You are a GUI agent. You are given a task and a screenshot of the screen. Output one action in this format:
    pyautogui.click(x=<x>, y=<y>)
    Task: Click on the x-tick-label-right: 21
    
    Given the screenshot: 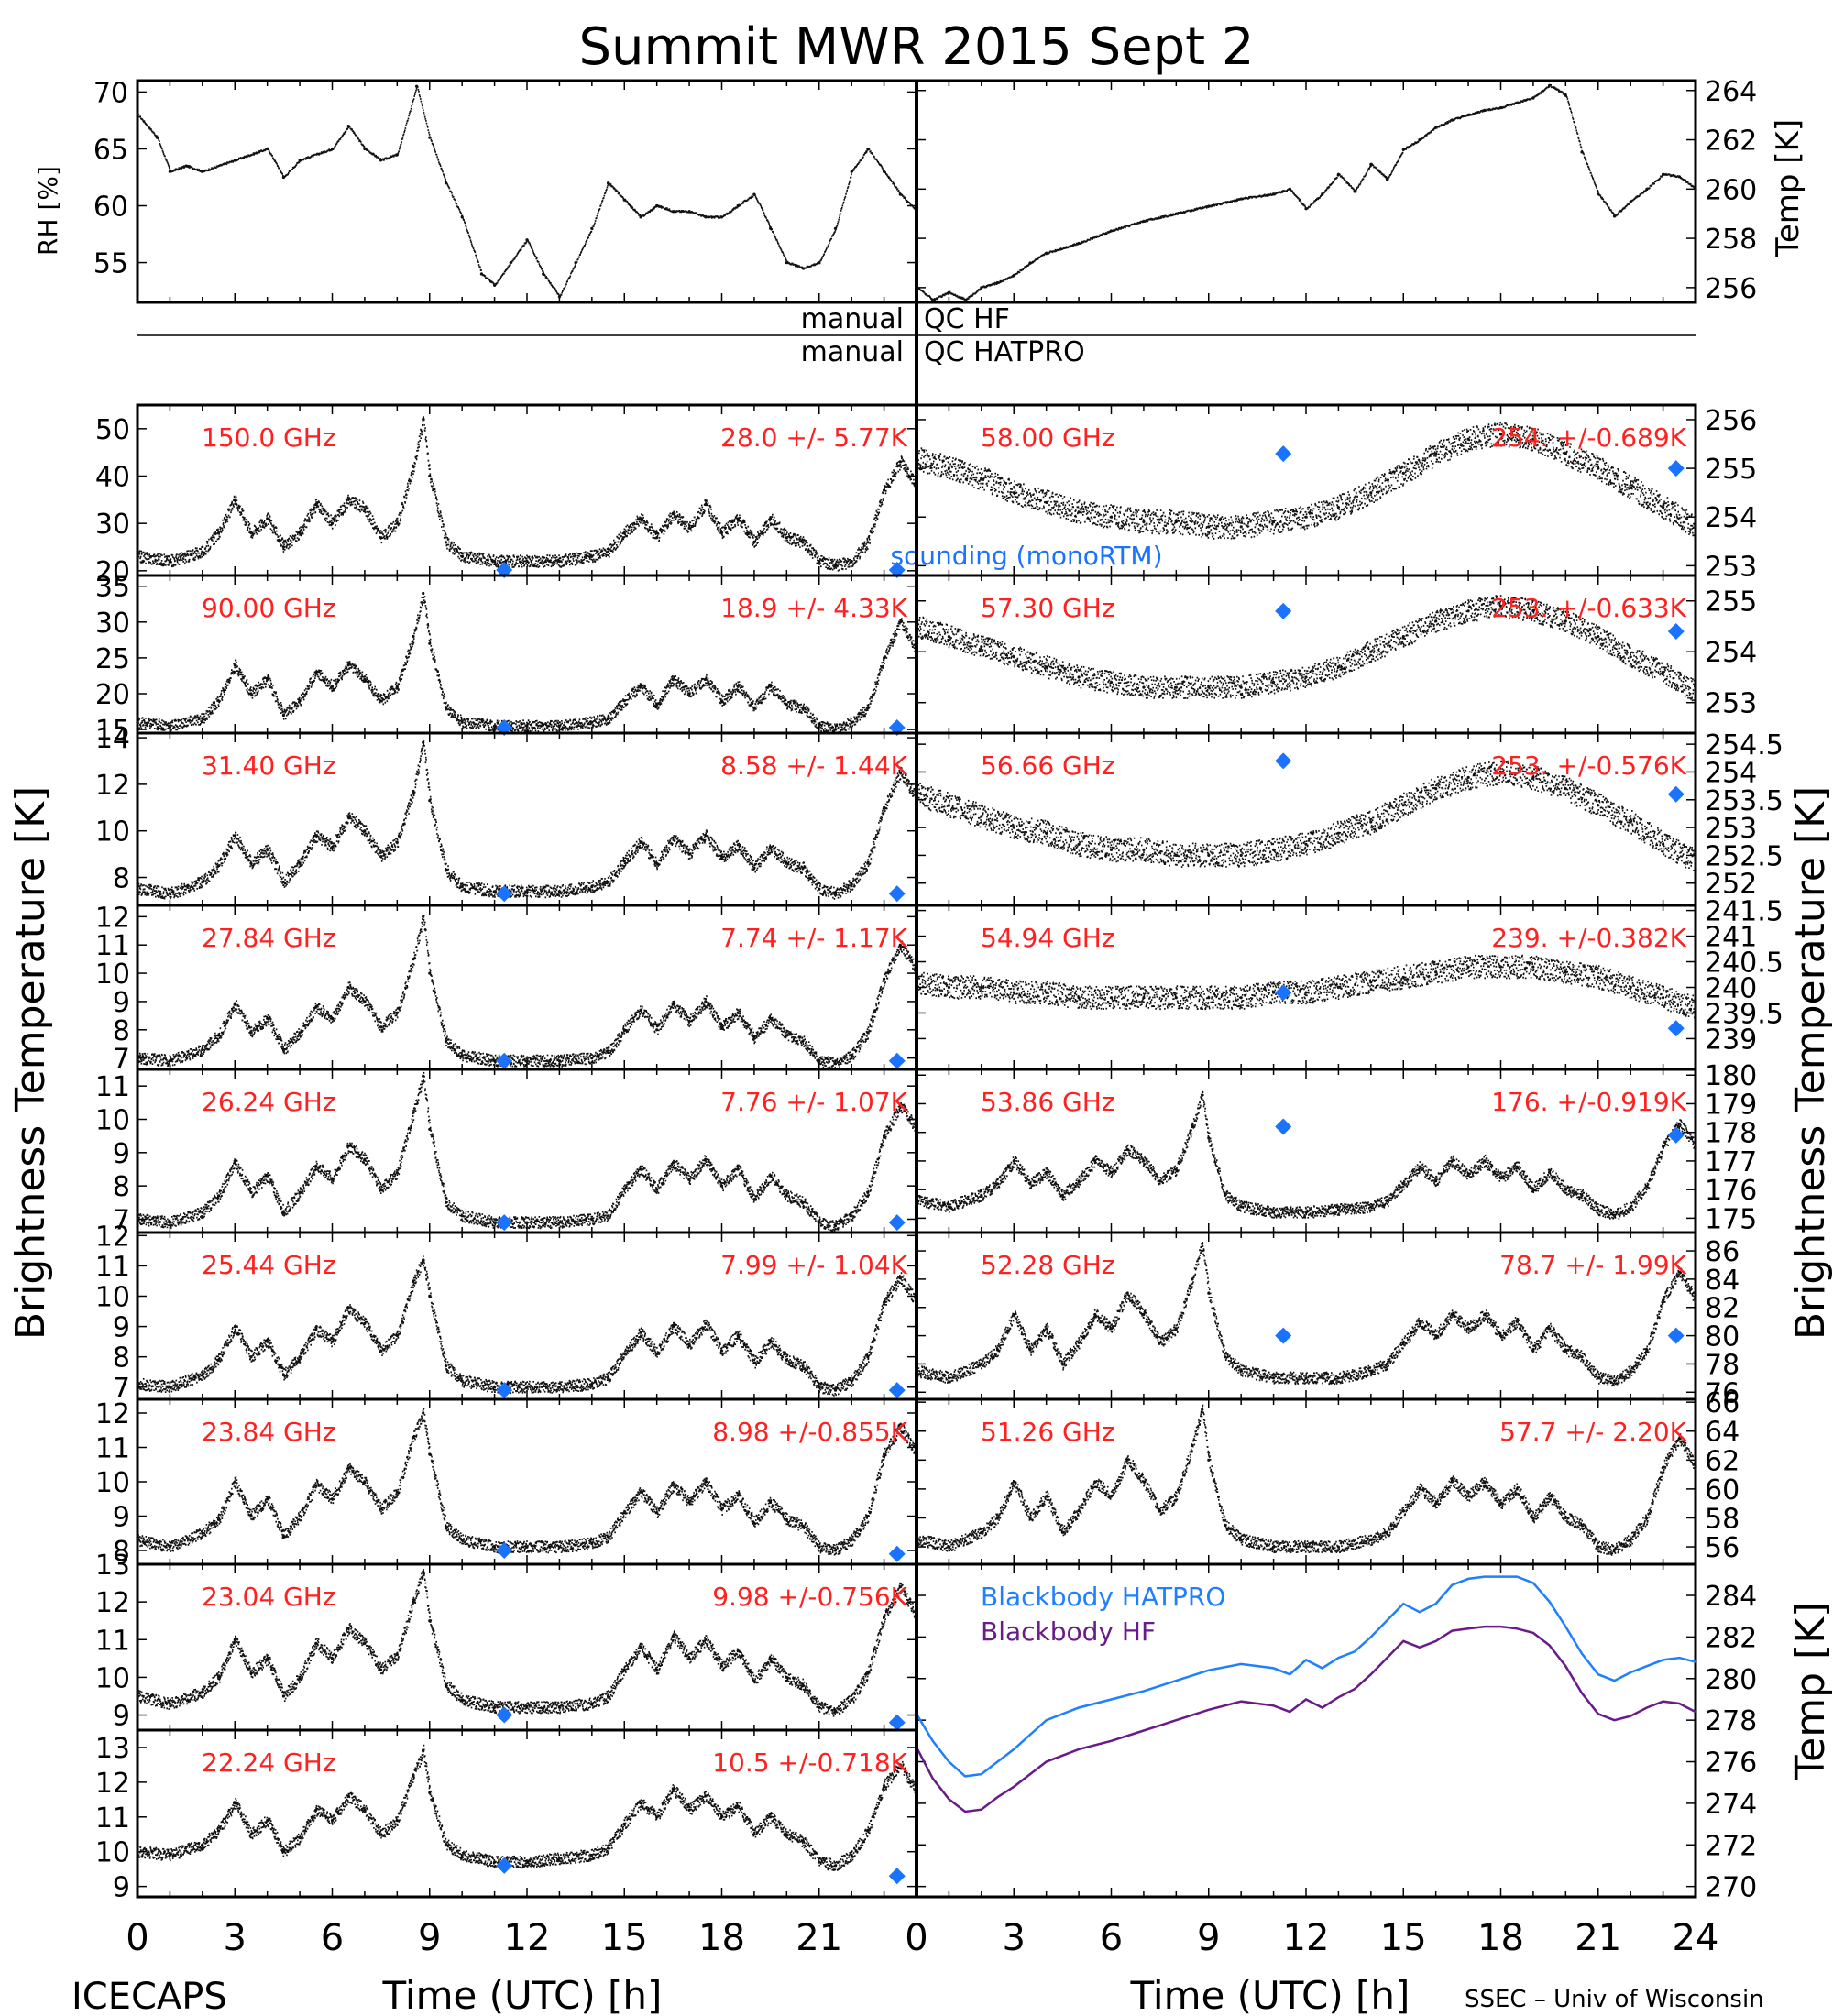 What is the action you would take?
    pyautogui.click(x=1598, y=1938)
    